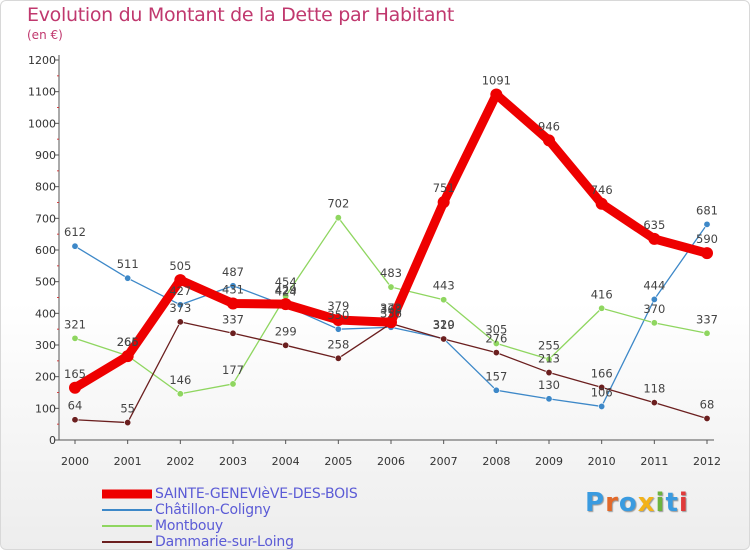 The width and height of the screenshot is (750, 550). Describe the element at coordinates (42, 60) in the screenshot. I see `y-tick-label: 1200` at that location.